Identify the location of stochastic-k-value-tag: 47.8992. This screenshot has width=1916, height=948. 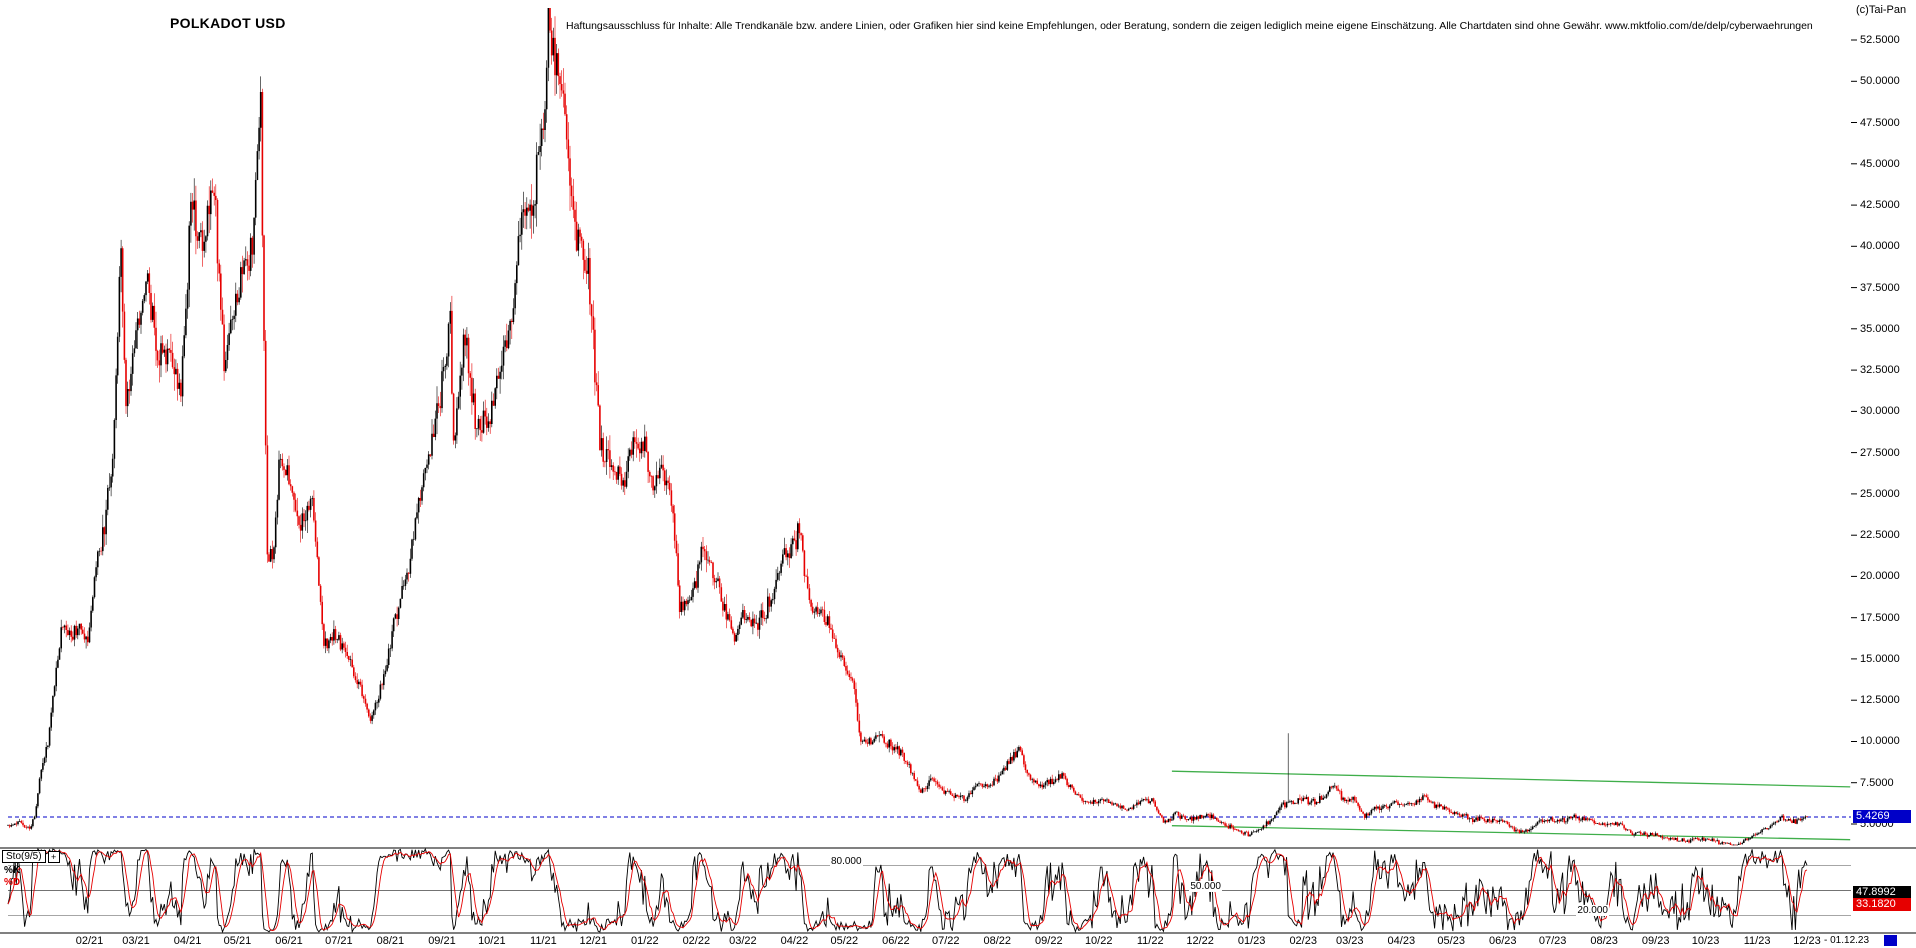
(1882, 893).